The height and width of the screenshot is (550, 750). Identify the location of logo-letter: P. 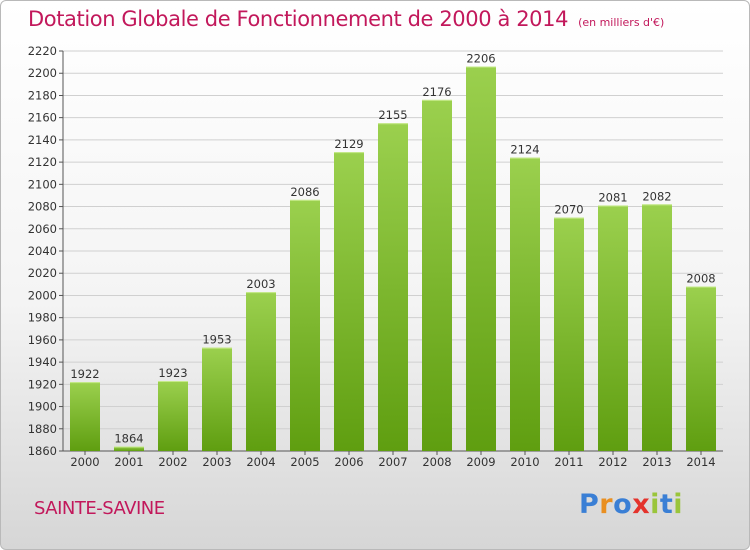
(589, 504).